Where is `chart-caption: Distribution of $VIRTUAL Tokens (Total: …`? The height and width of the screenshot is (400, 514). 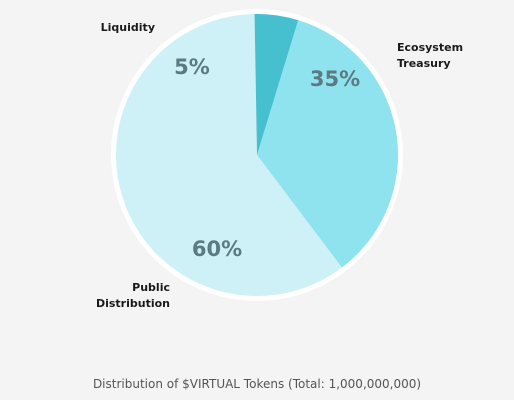 chart-caption: Distribution of $VIRTUAL Tokens (Total: … is located at coordinates (257, 384).